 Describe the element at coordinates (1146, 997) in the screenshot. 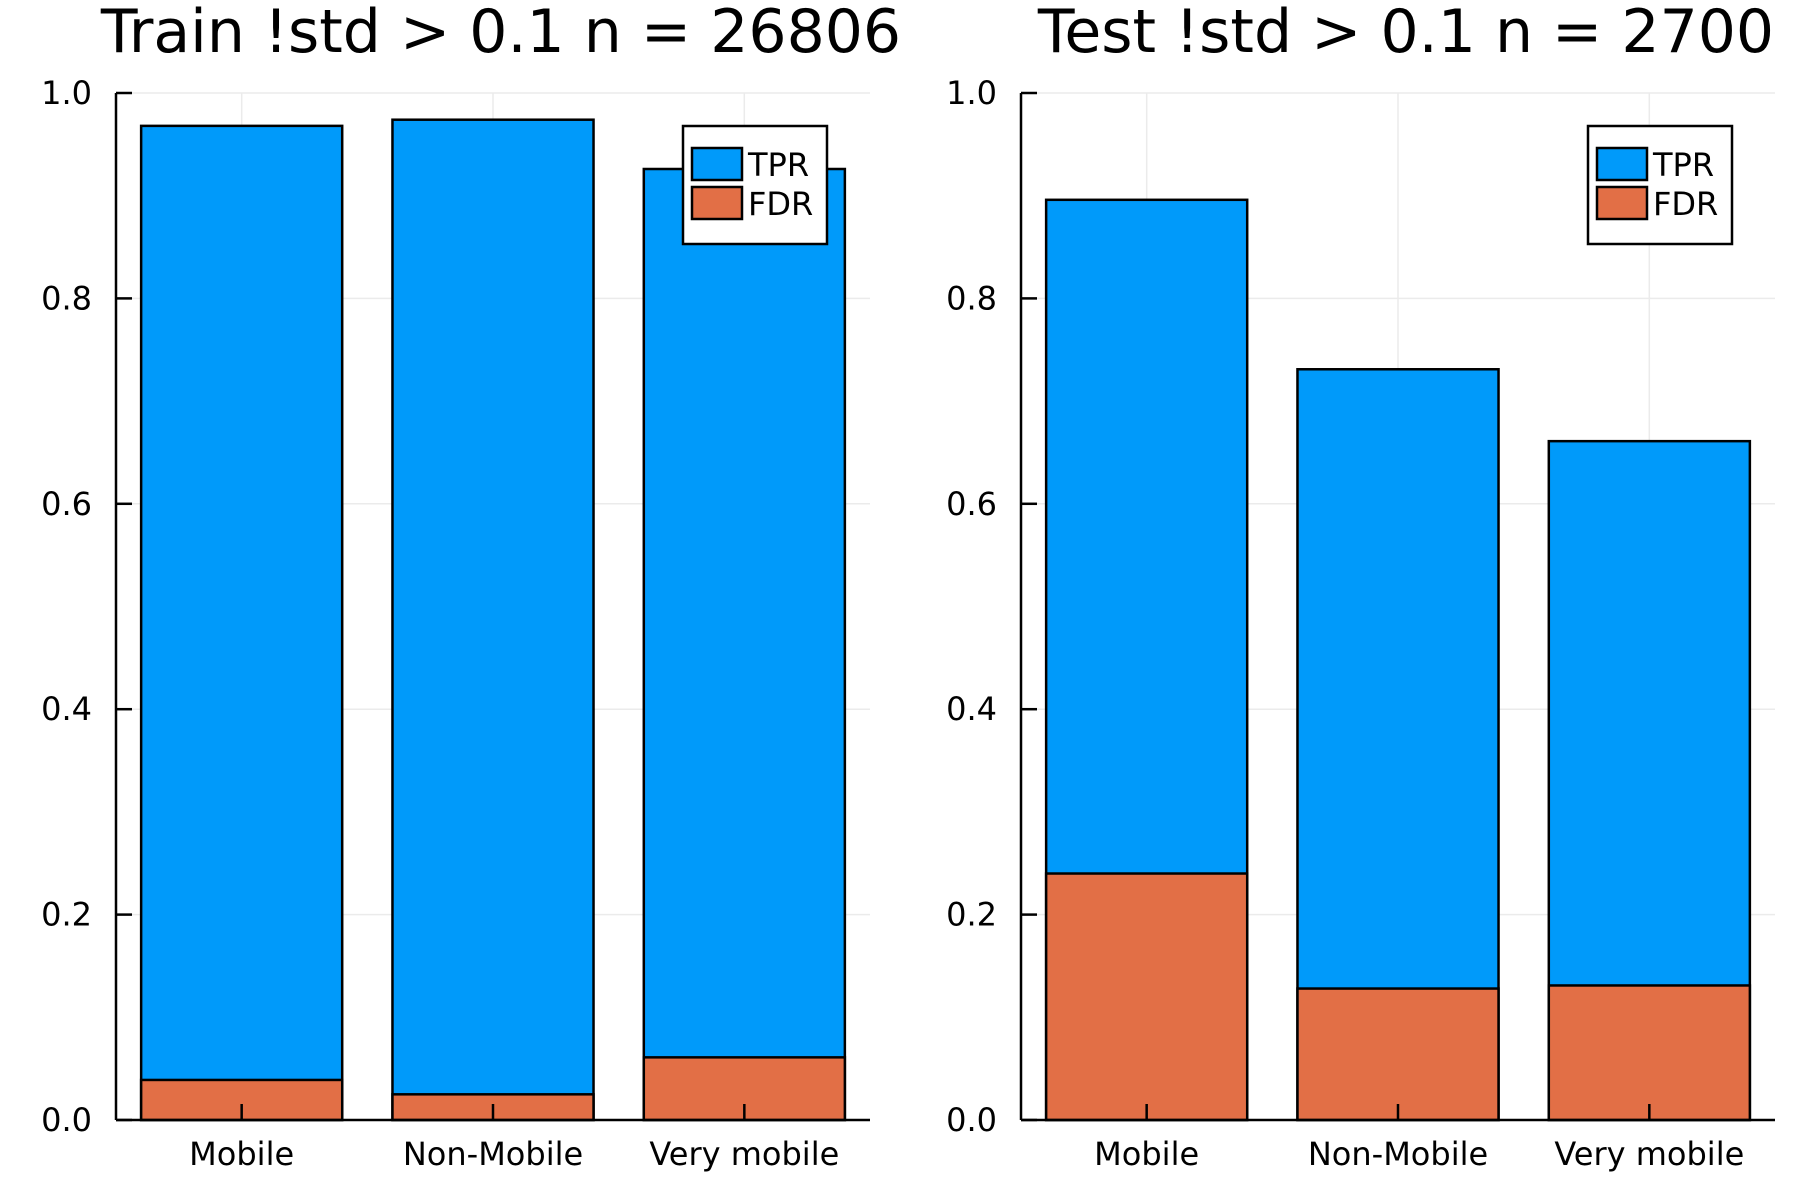

I see `bar-fdr-mobile` at that location.